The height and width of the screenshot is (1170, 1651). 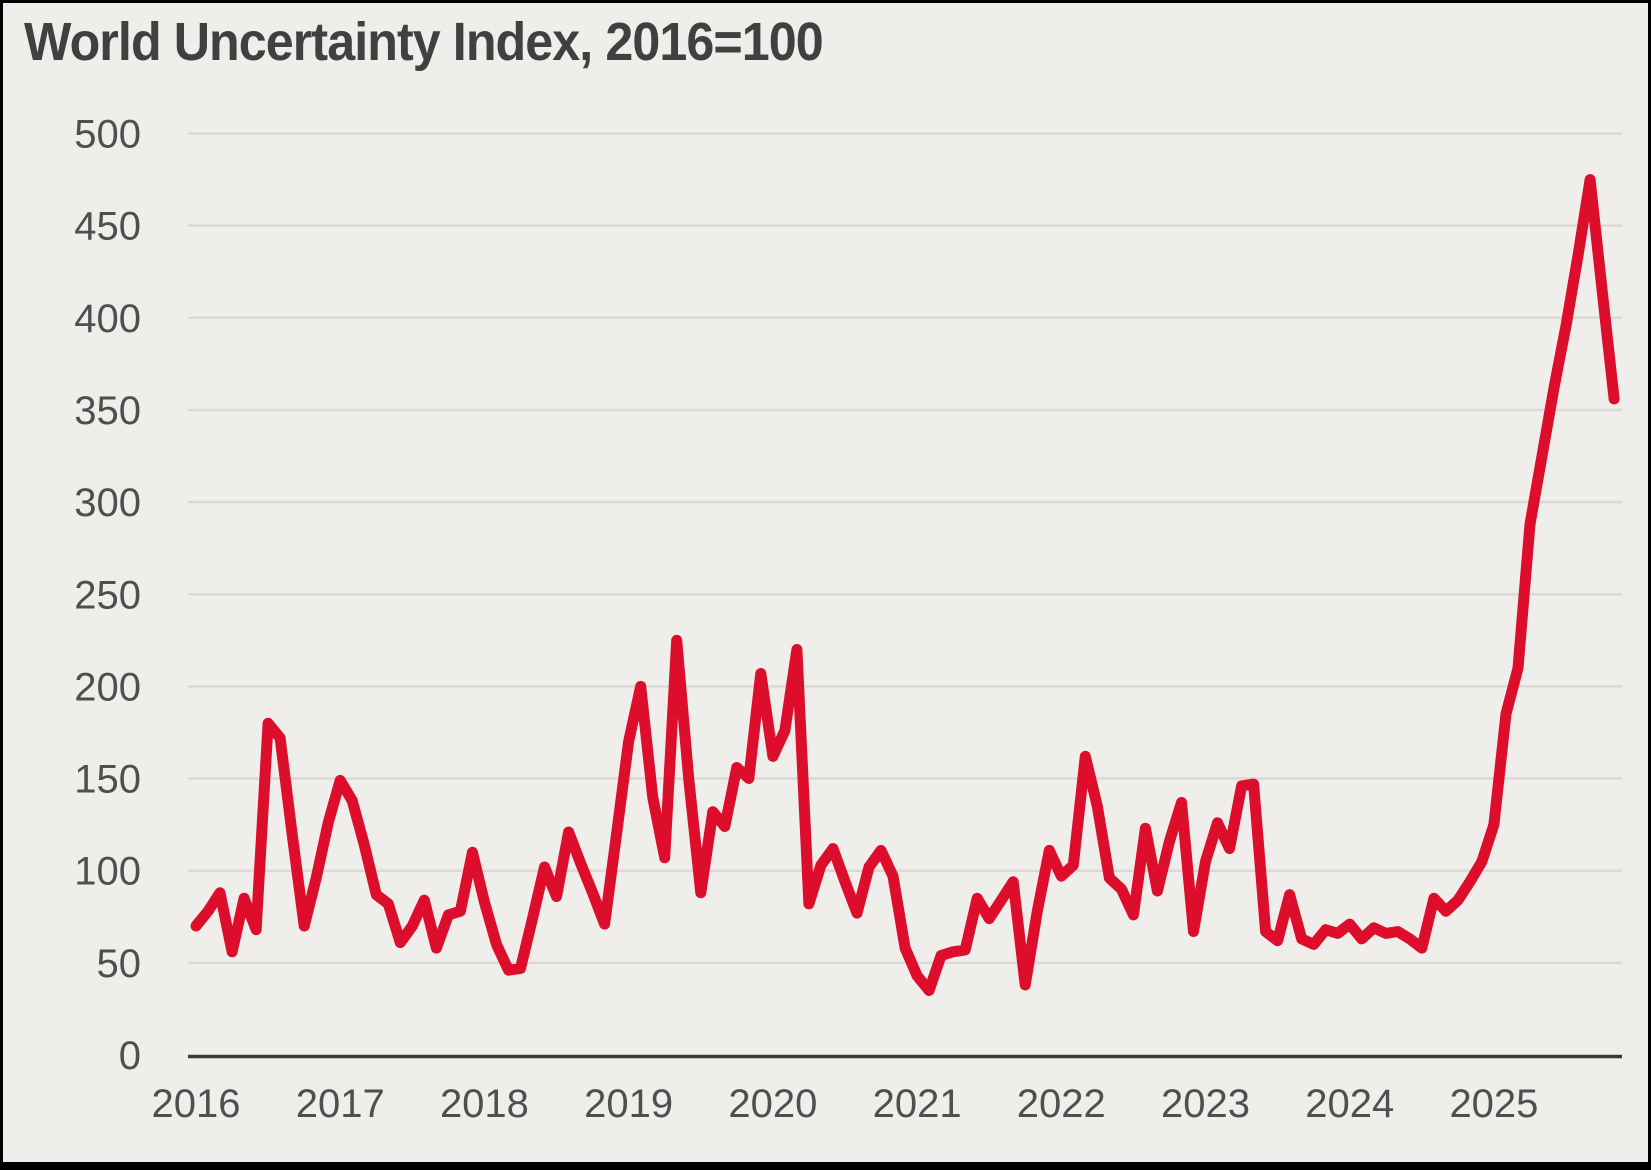 I want to click on x-axis-tick-label-2018: 2018, so click(x=484, y=1104).